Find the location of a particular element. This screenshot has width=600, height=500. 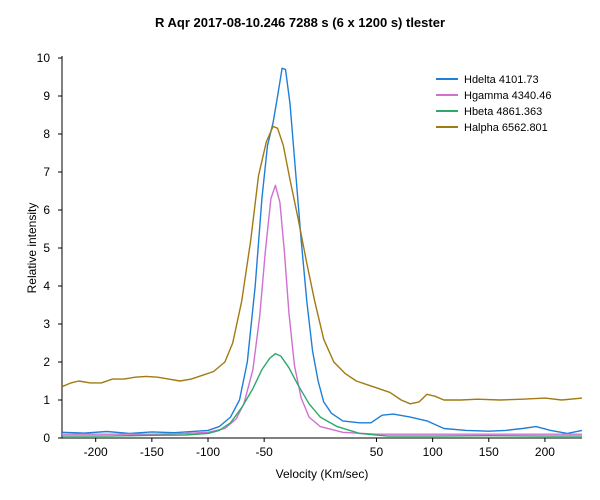

x-tick-label: -200 is located at coordinates (96, 452).